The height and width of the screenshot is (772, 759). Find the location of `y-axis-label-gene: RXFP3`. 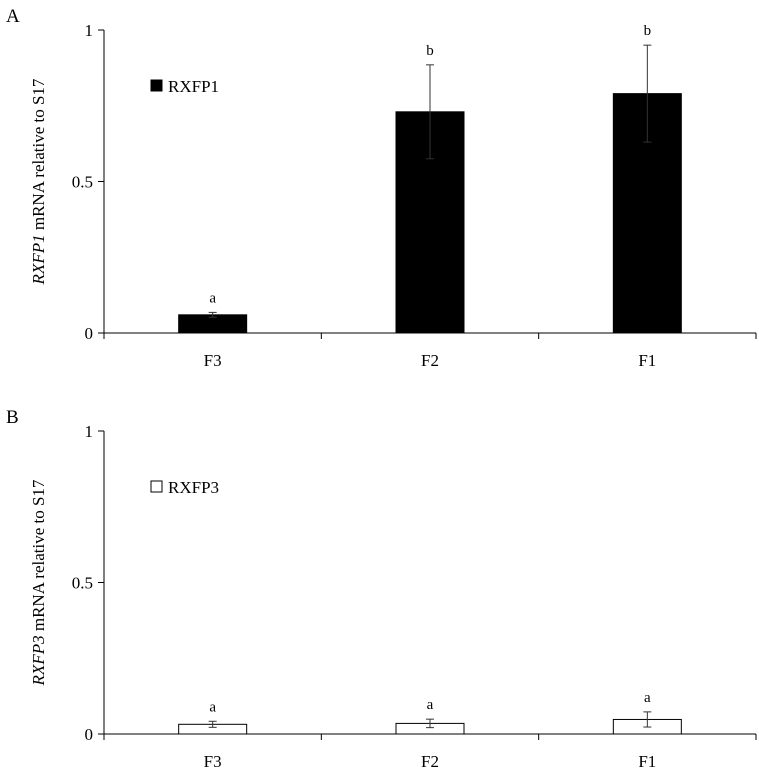

y-axis-label-gene: RXFP3 is located at coordinates (38, 660).